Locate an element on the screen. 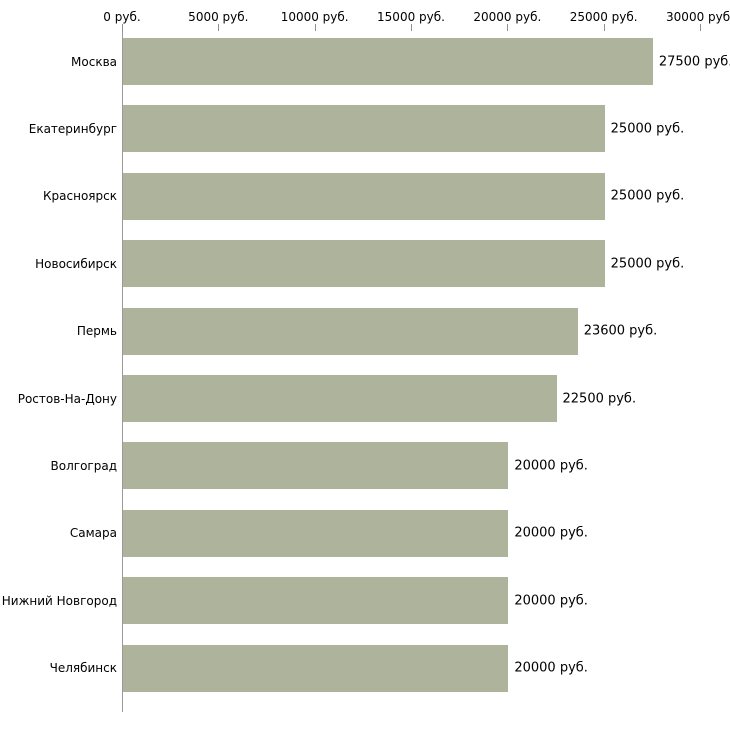 The image size is (730, 730). x-axis-tick-label: 30000 руб. is located at coordinates (698, 17).